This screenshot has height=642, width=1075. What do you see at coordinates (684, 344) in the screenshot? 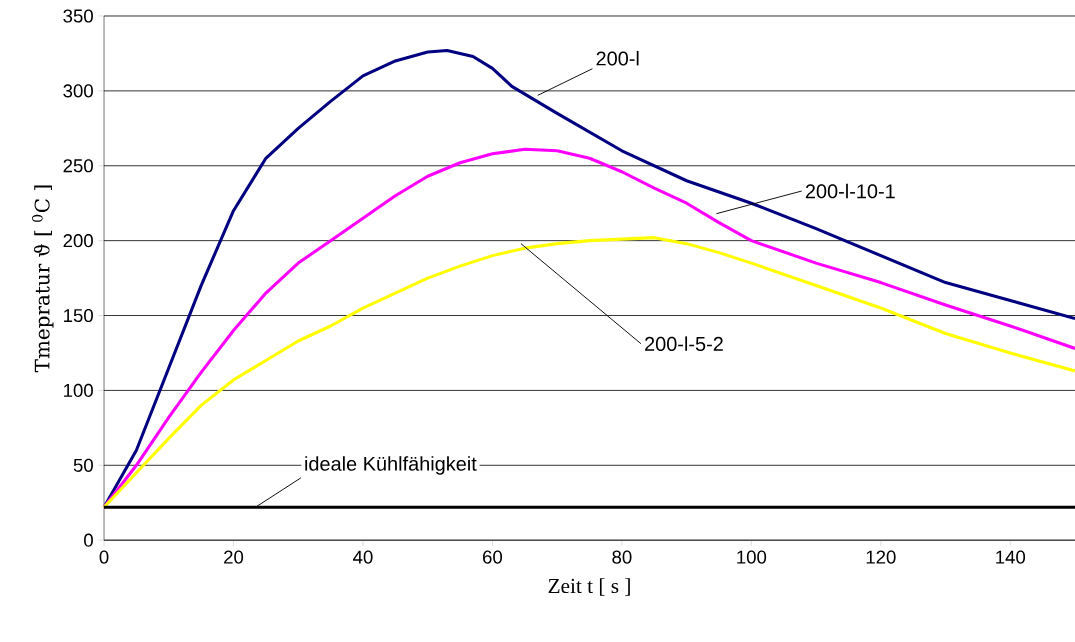
I see `annotation: 200-l-5-2` at bounding box center [684, 344].